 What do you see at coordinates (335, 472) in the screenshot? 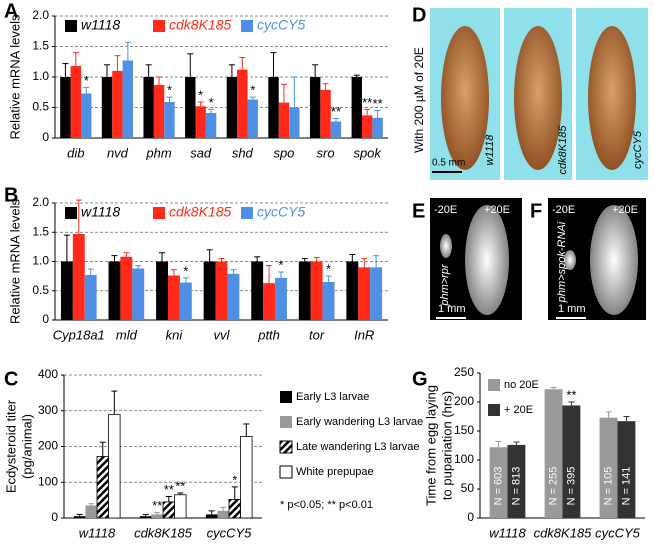
I see `legend-label: White prepupae` at bounding box center [335, 472].